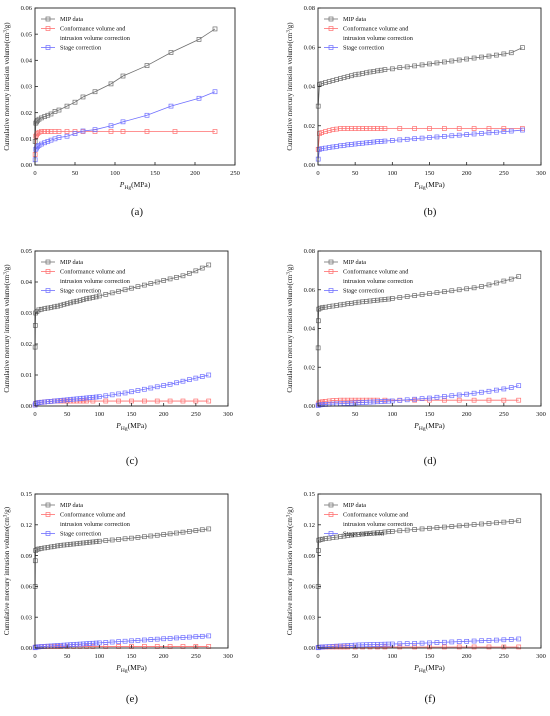 Image resolution: width=550 pixels, height=716 pixels. Describe the element at coordinates (310, 587) in the screenshot. I see `y-tick-label: 0.06` at that location.